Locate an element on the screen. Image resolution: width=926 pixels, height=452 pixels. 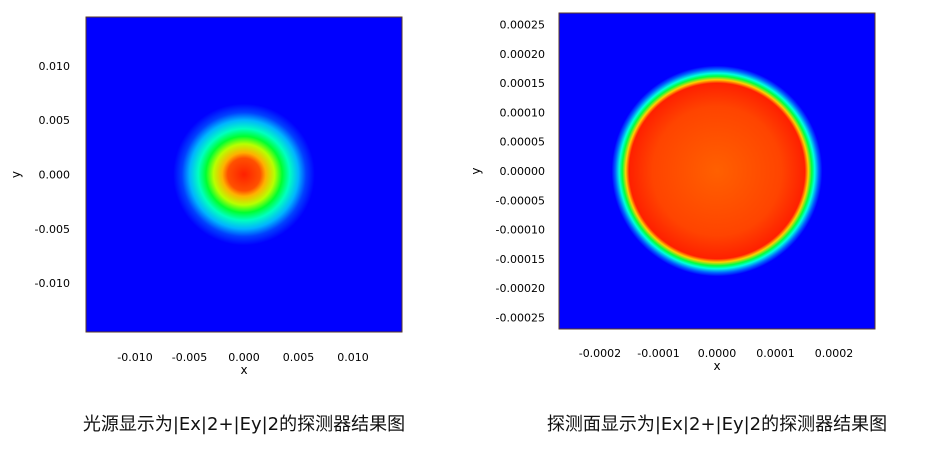
x-tick-label: -0.005 is located at coordinates (189, 357).